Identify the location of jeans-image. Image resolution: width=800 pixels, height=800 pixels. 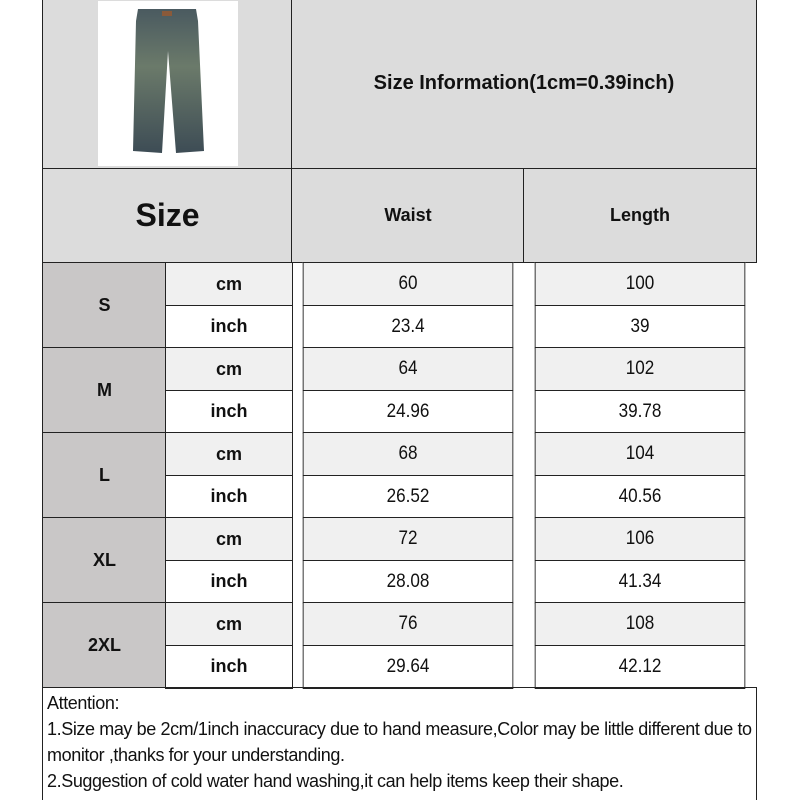
(168, 83).